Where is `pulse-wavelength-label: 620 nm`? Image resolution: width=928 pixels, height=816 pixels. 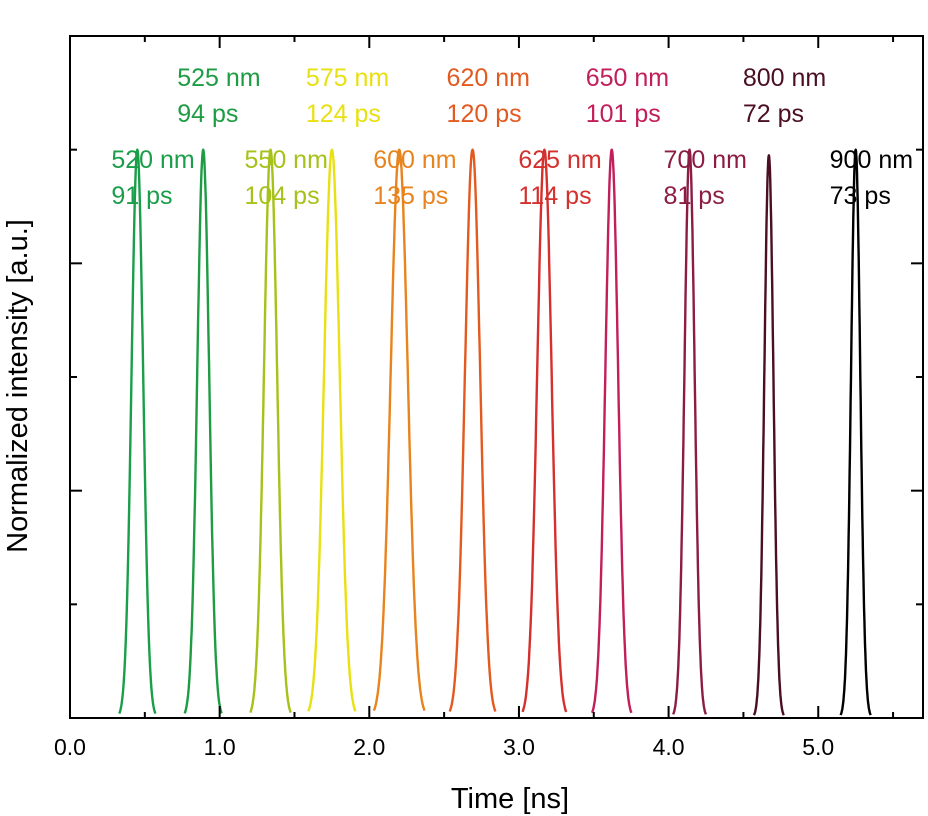 pulse-wavelength-label: 620 nm is located at coordinates (488, 78).